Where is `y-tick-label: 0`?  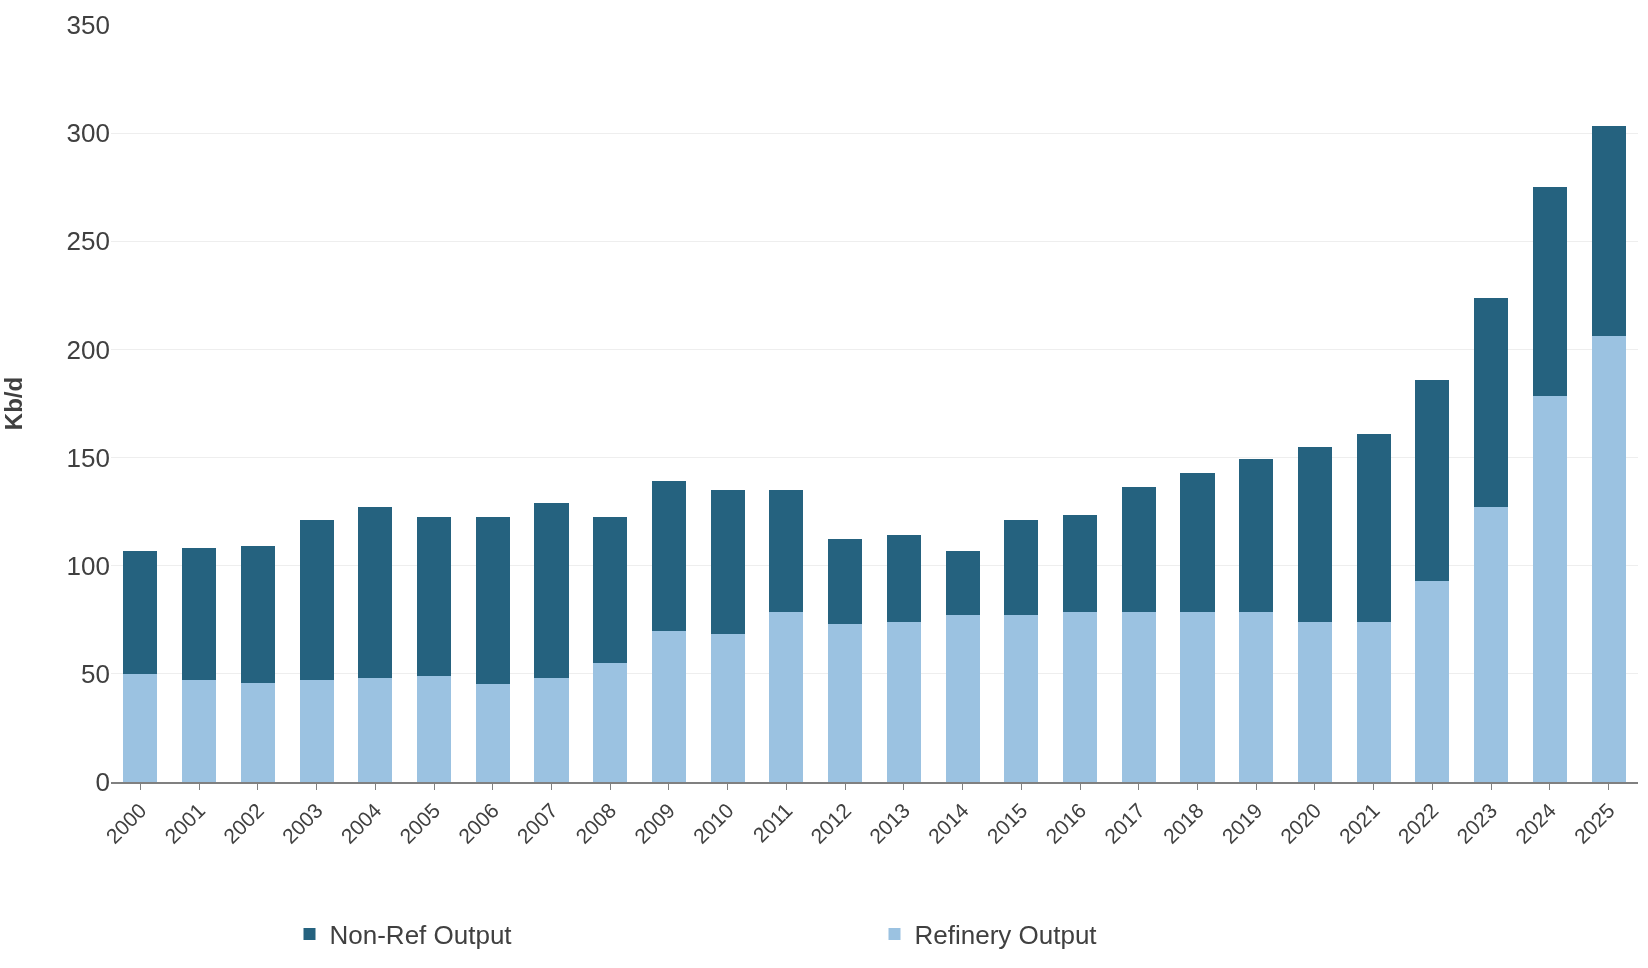 y-tick-label: 0 is located at coordinates (102, 782).